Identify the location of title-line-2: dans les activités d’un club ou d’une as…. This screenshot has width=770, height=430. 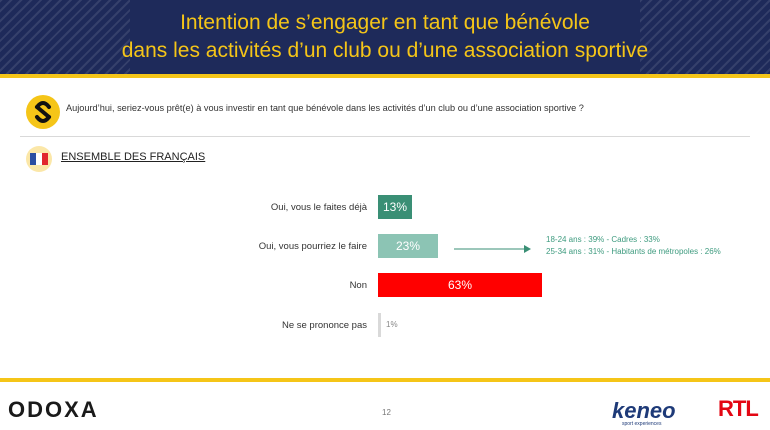
(385, 50).